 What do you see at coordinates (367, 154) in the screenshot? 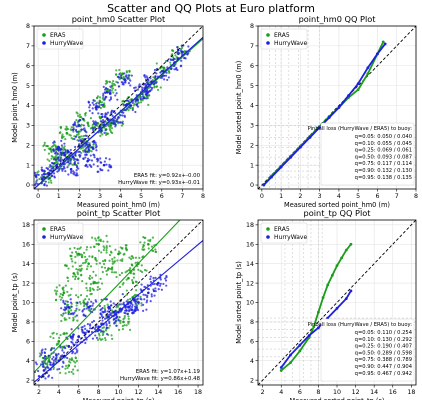
I see `pinball-box` at bounding box center [367, 154].